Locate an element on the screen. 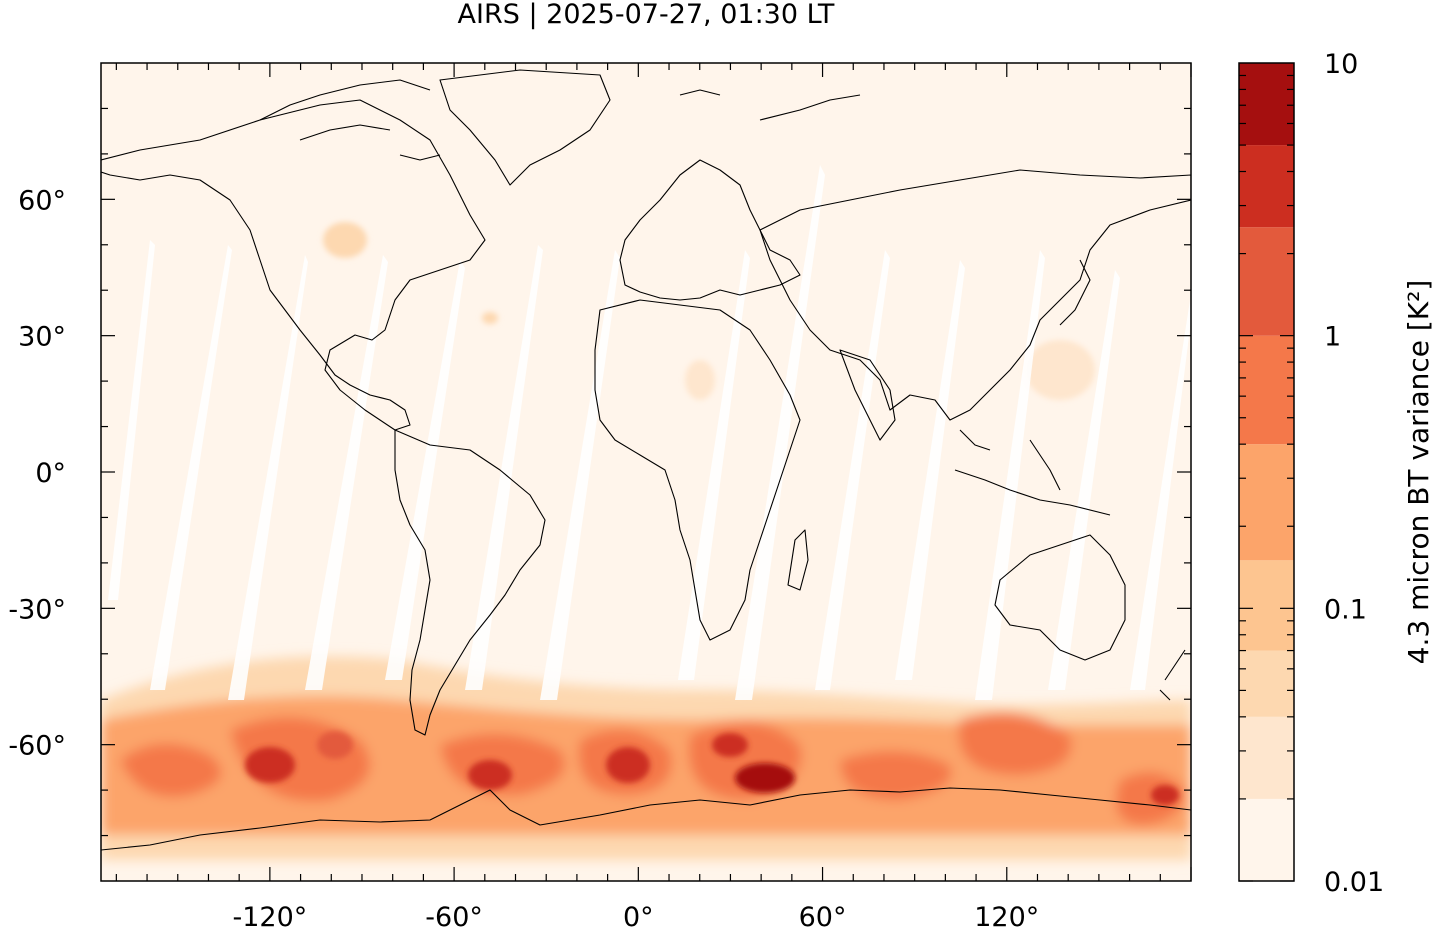  coastline-japan is located at coordinates (1075, 292).